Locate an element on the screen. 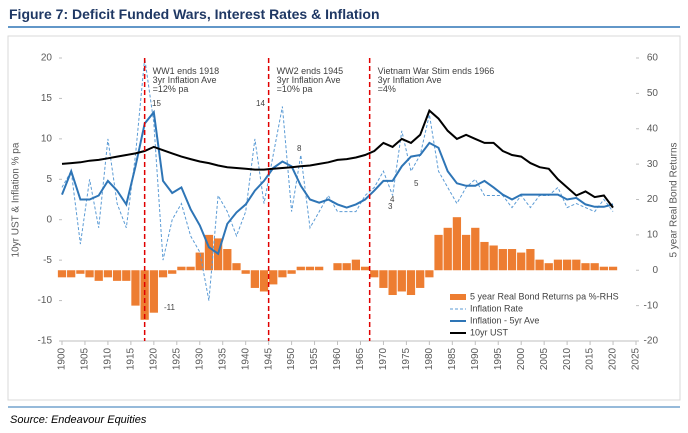  y2-tick-label: 20 is located at coordinates (653, 199).